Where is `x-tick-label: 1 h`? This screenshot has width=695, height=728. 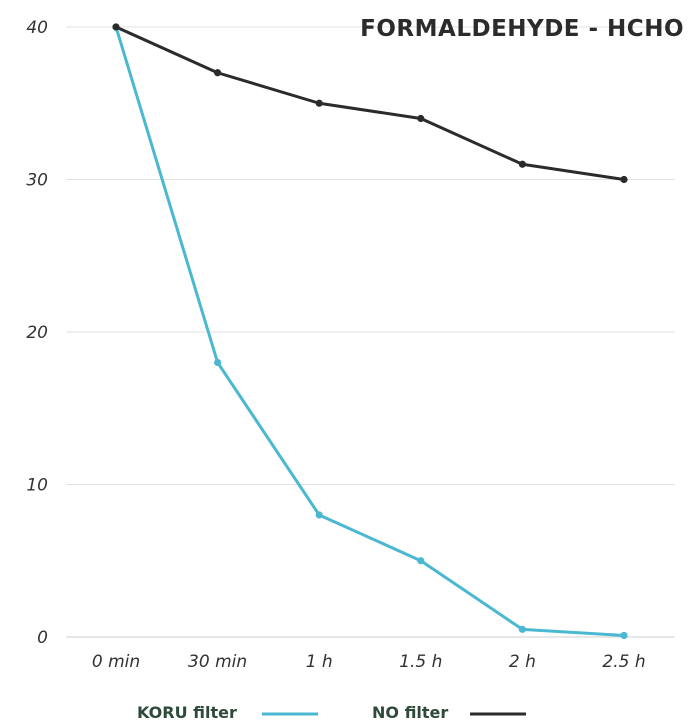 x-tick-label: 1 h is located at coordinates (319, 662).